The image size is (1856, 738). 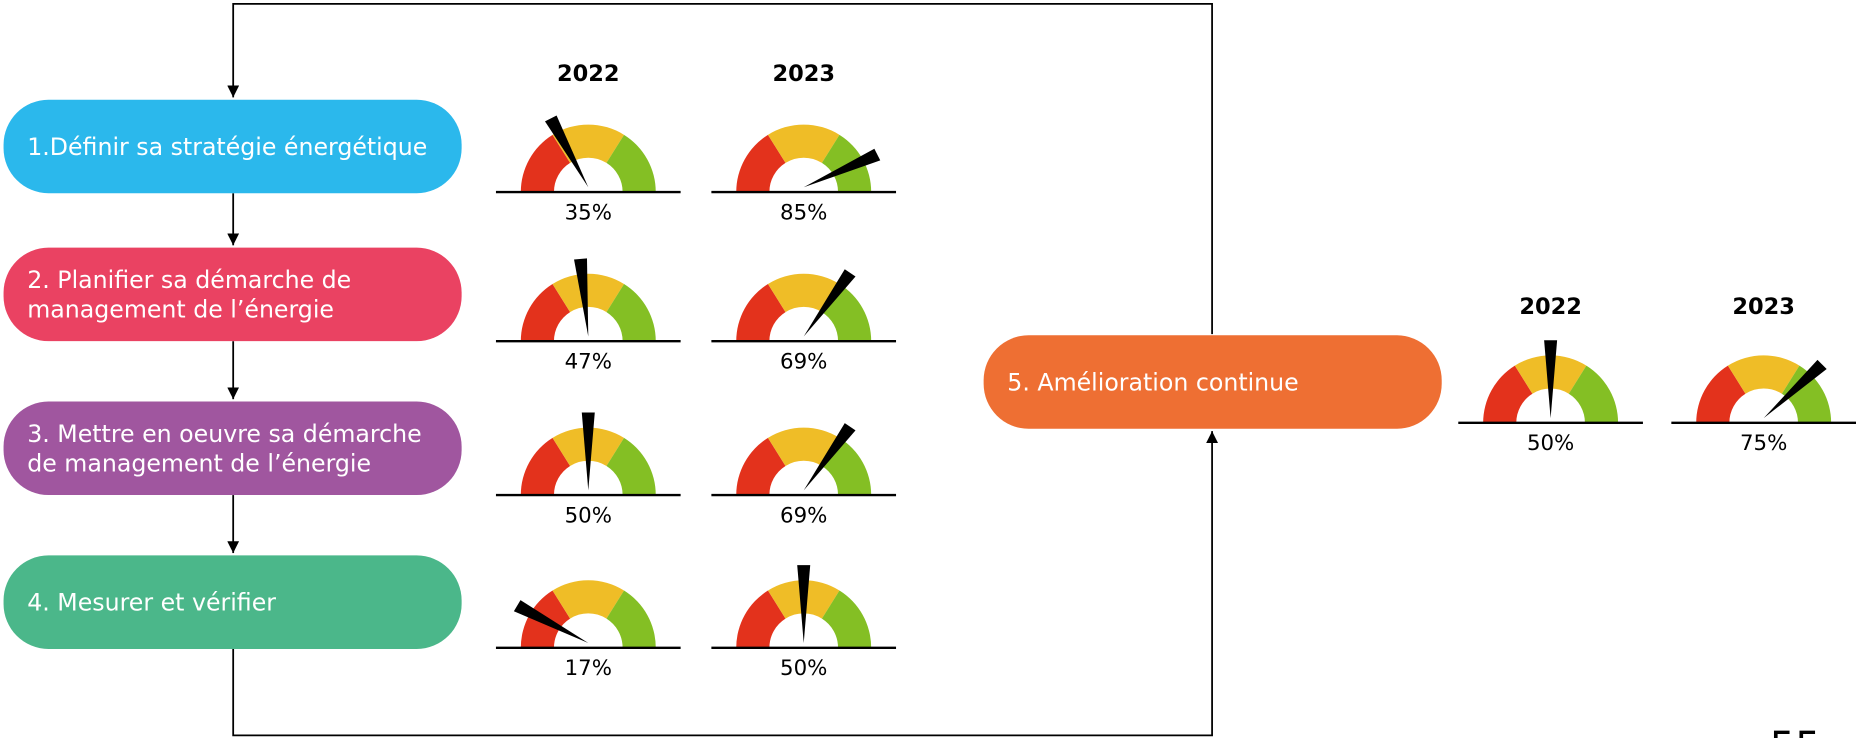 What do you see at coordinates (588, 361) in the screenshot?
I see `gauge-value: 47%` at bounding box center [588, 361].